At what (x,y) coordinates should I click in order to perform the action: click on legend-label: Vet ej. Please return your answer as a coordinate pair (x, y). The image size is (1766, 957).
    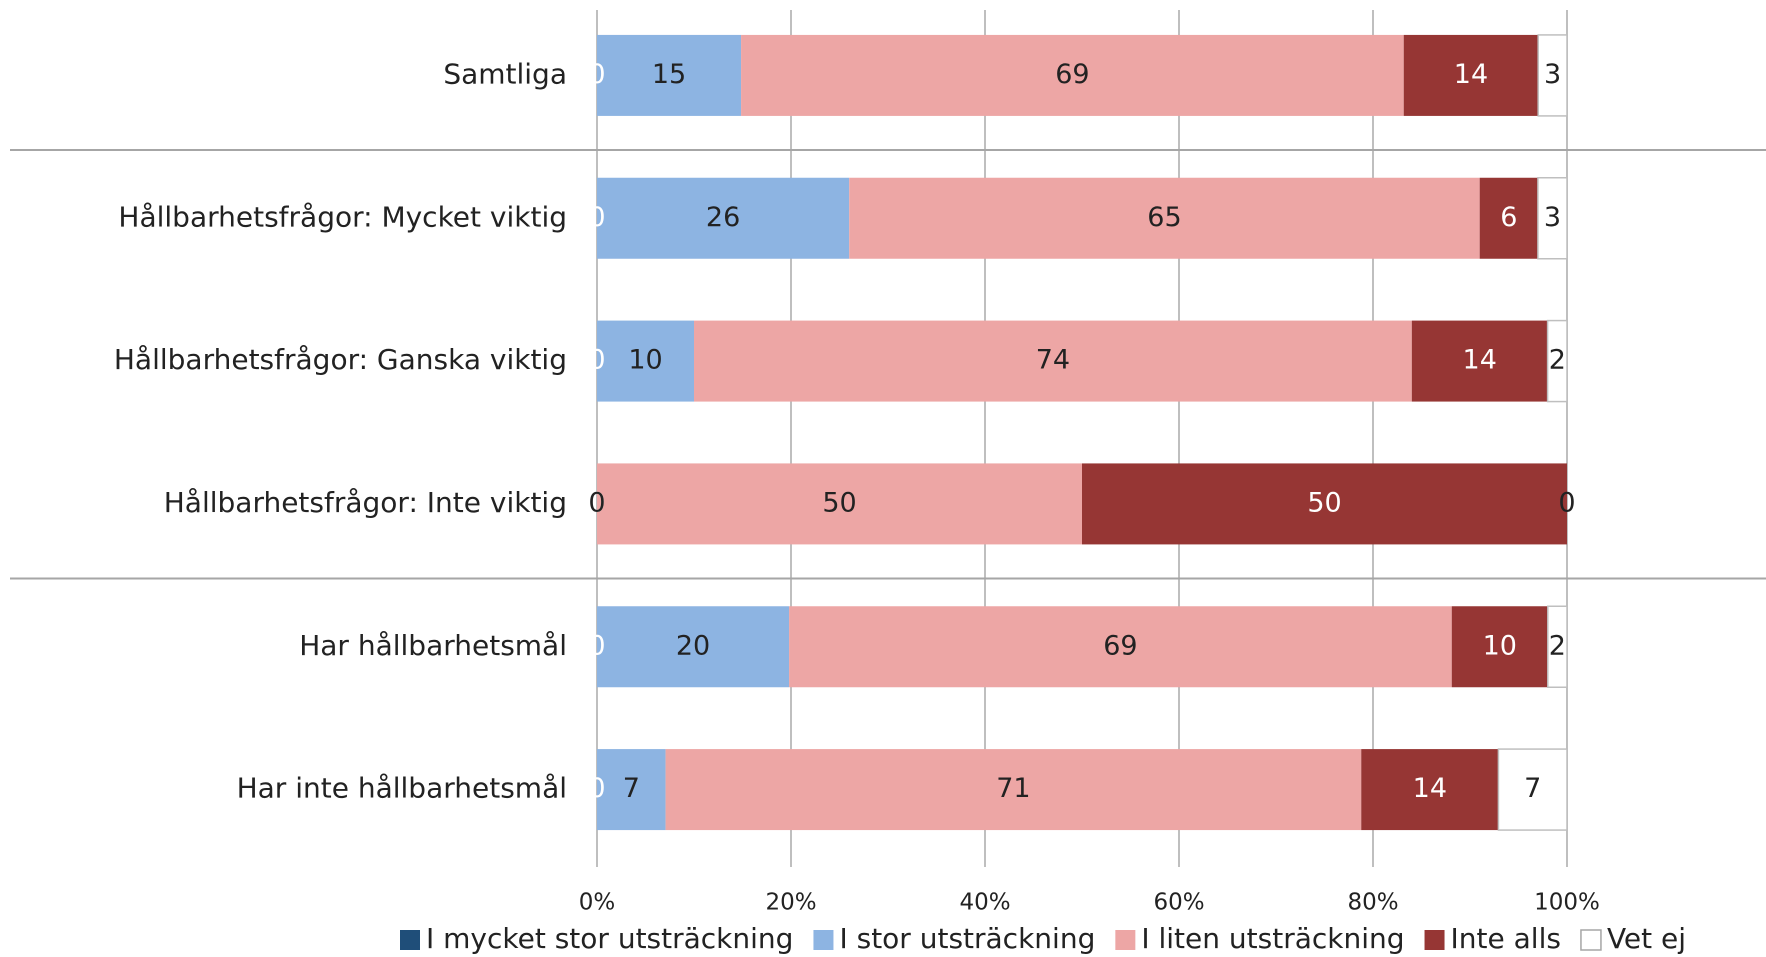
    Looking at the image, I should click on (1646, 938).